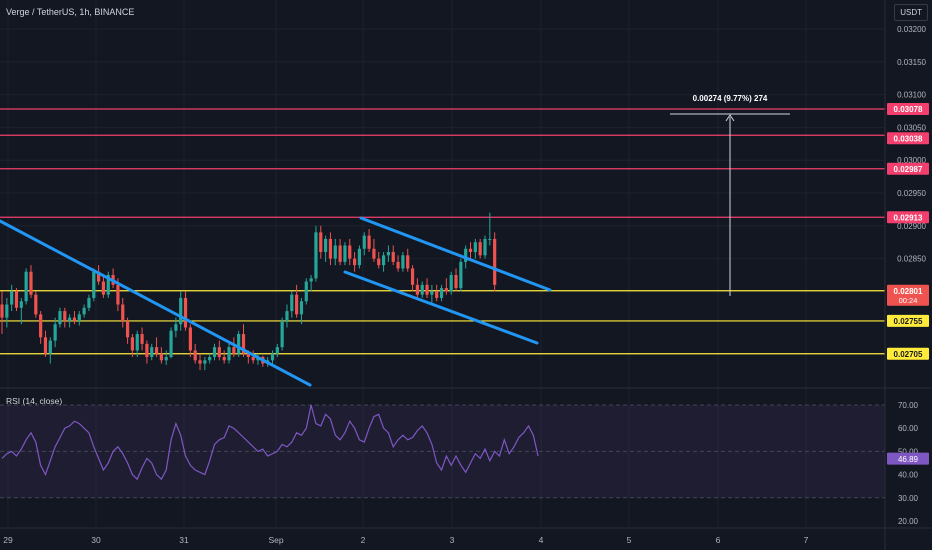 Image resolution: width=932 pixels, height=550 pixels. I want to click on rsi-line, so click(270, 442).